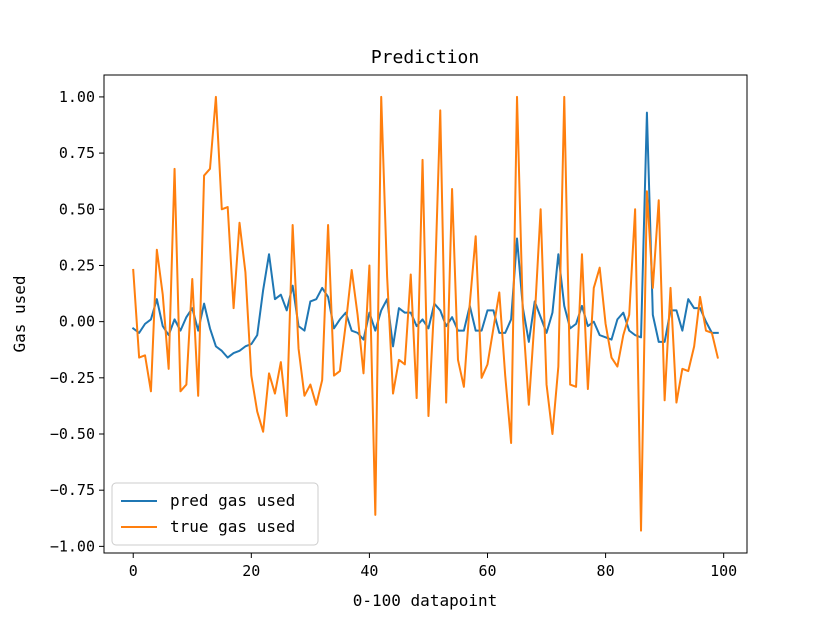  I want to click on y-tick-label: 0.75, so click(77, 153).